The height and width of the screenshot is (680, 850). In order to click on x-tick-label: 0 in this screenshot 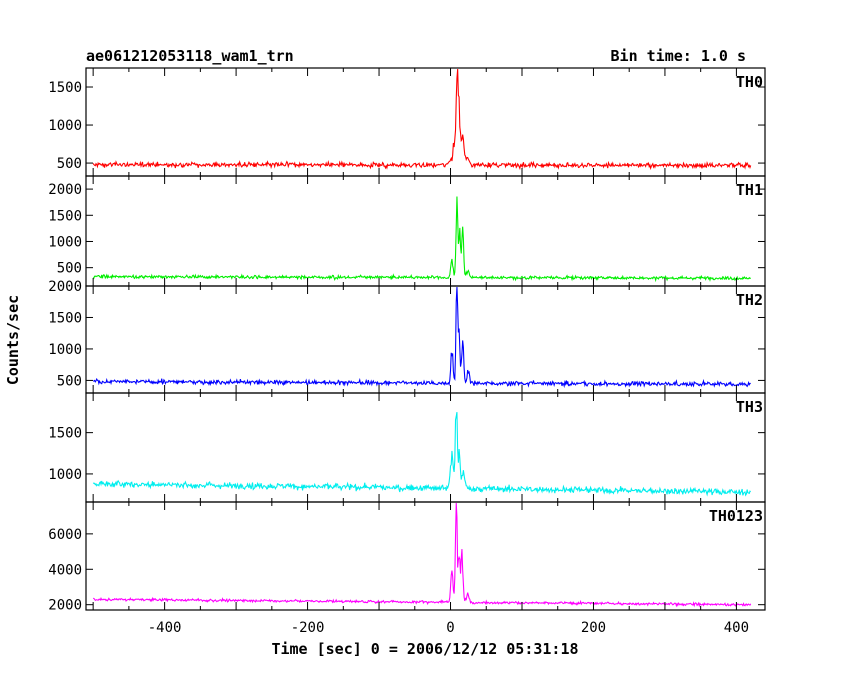, I will do `click(450, 628)`.